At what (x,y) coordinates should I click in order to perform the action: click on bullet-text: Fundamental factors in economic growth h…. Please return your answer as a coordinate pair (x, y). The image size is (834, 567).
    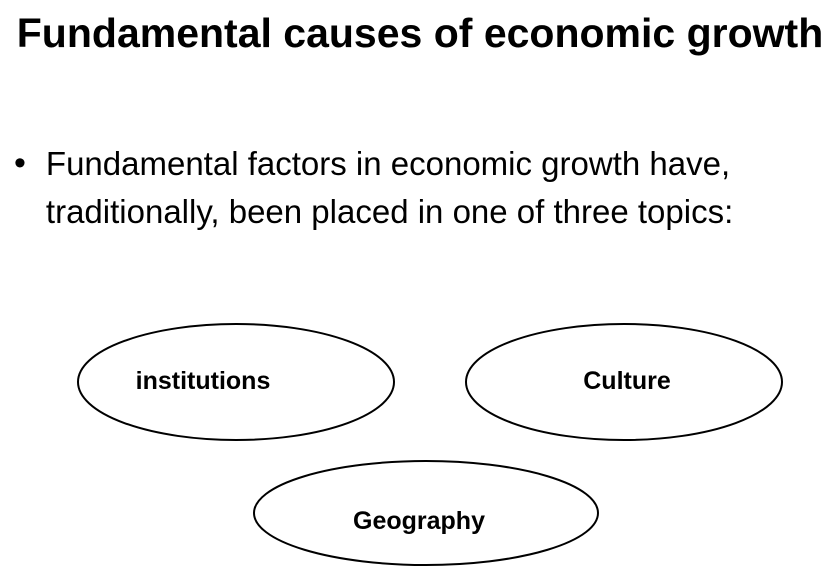
    Looking at the image, I should click on (389, 187).